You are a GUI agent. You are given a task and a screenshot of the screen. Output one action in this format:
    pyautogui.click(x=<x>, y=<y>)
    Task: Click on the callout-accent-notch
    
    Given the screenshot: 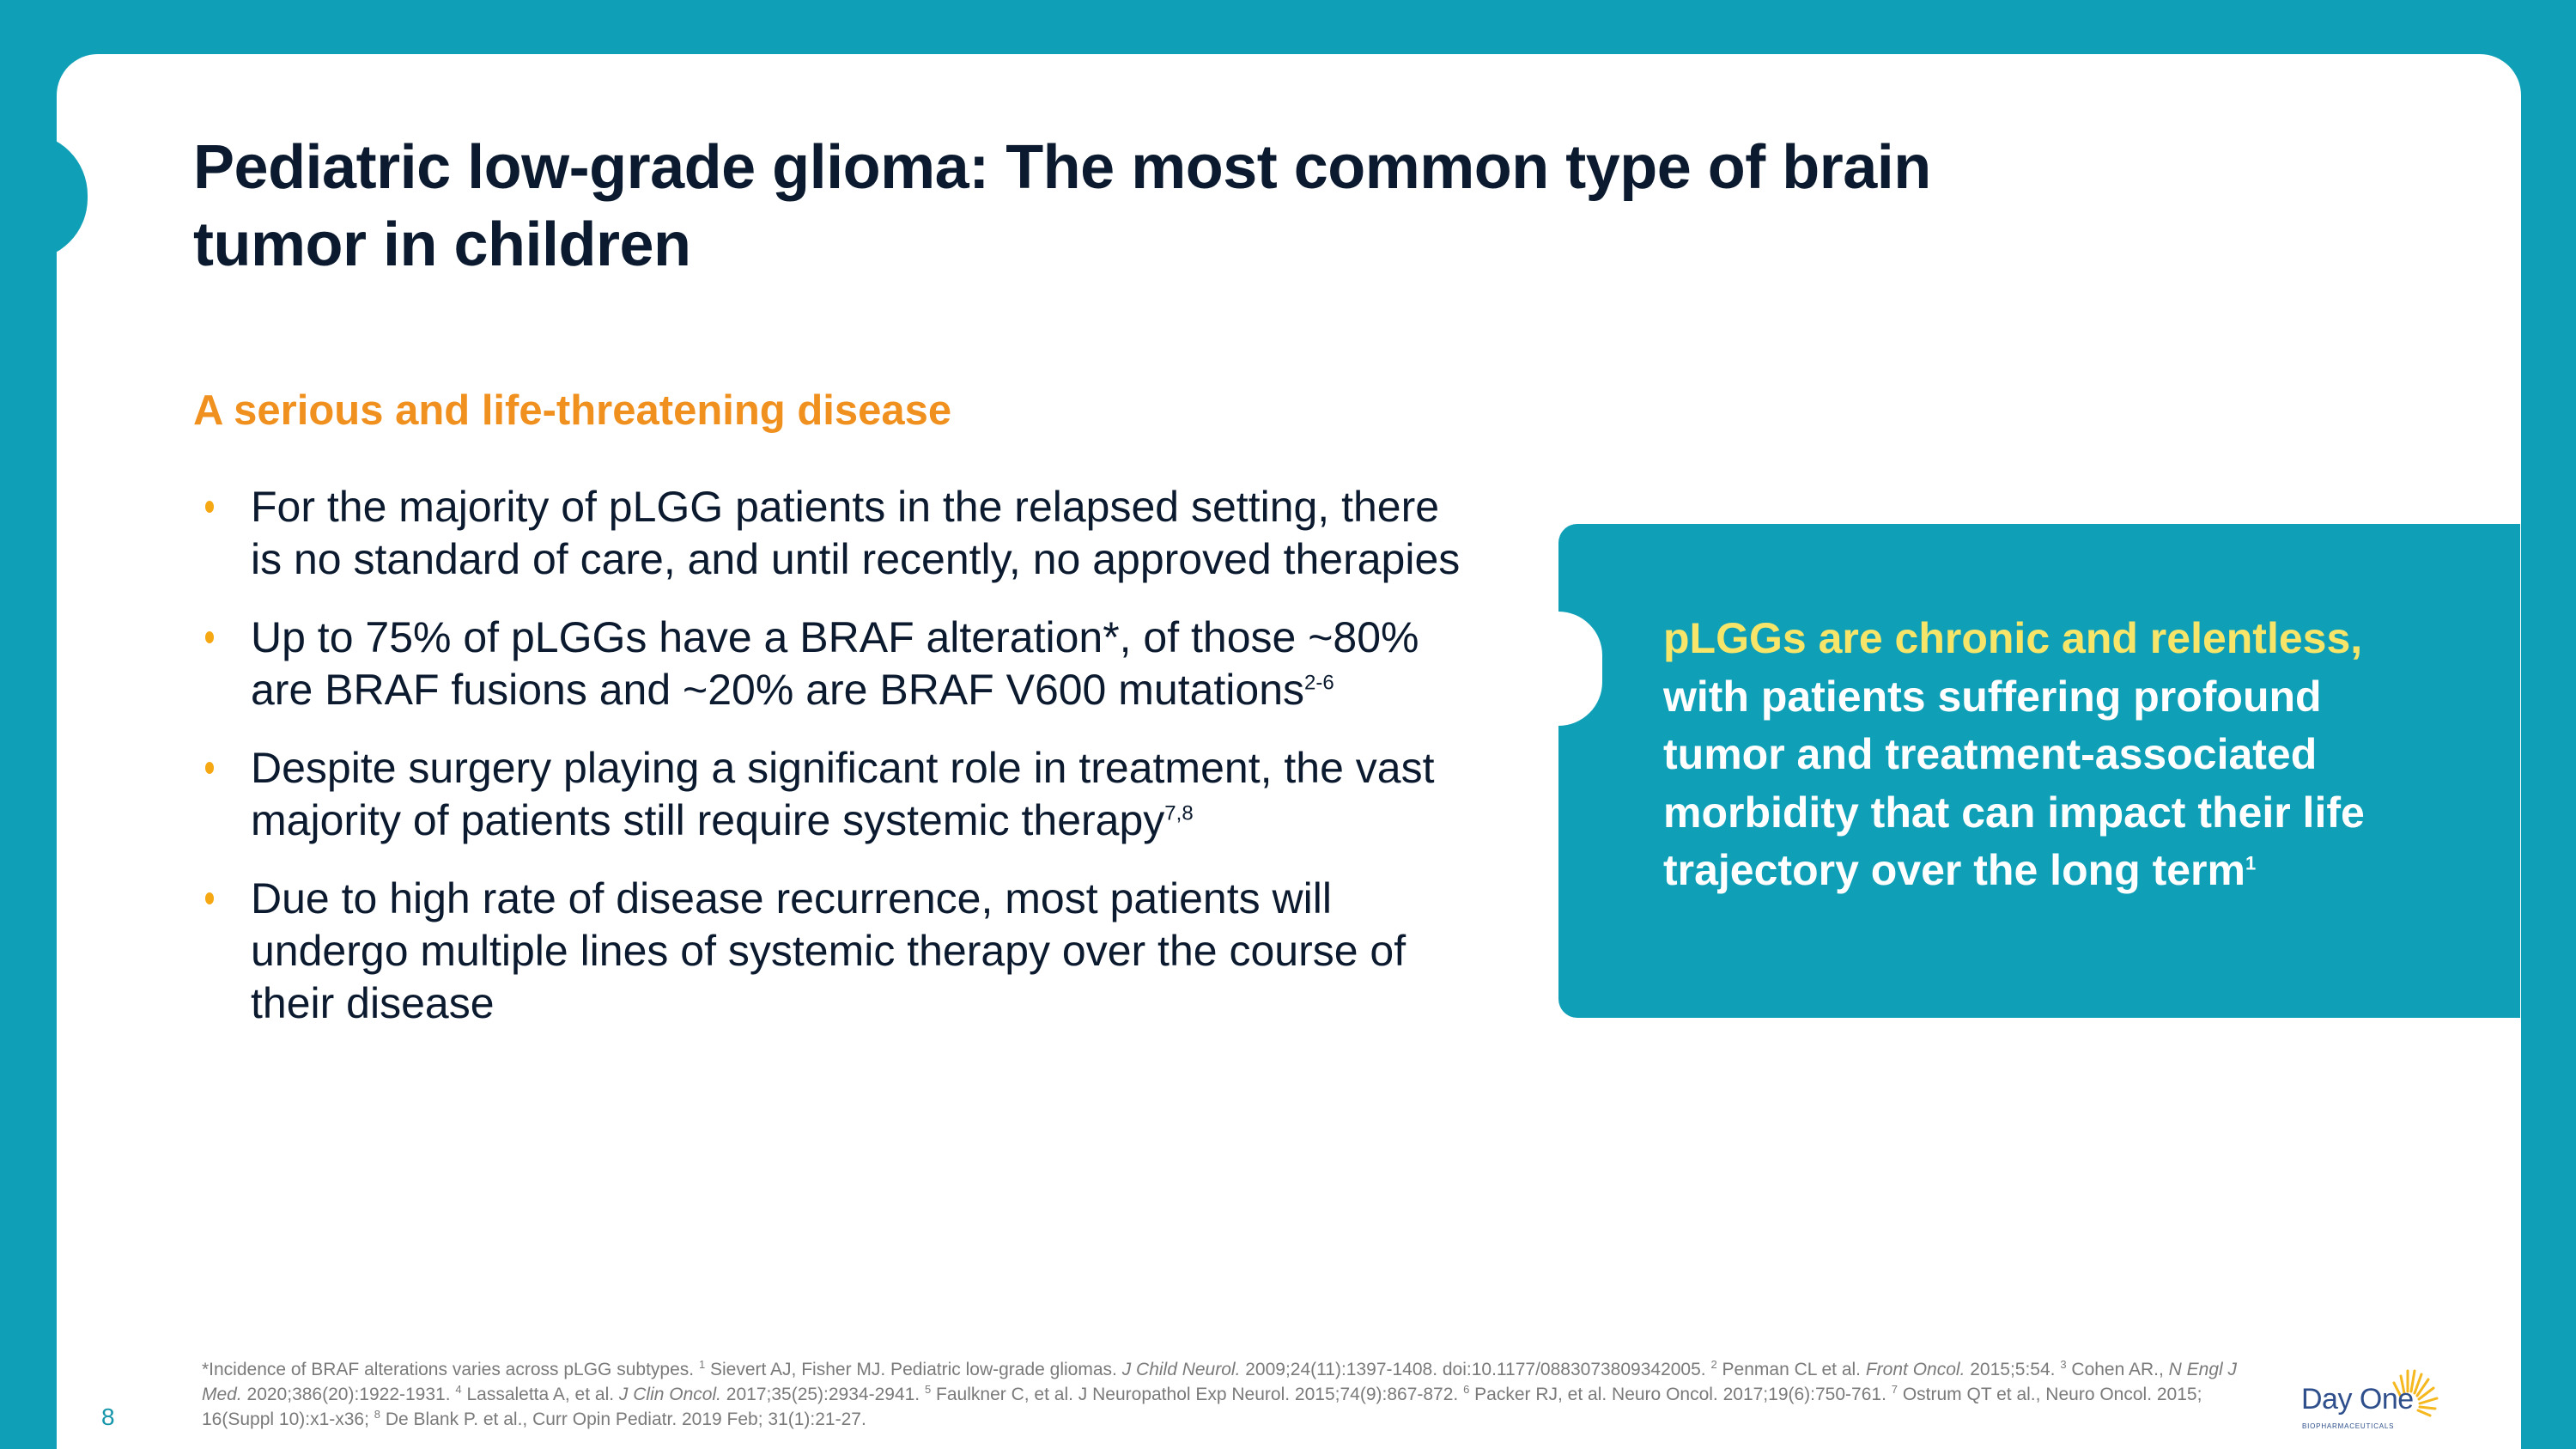 What is the action you would take?
    pyautogui.click(x=1580, y=669)
    